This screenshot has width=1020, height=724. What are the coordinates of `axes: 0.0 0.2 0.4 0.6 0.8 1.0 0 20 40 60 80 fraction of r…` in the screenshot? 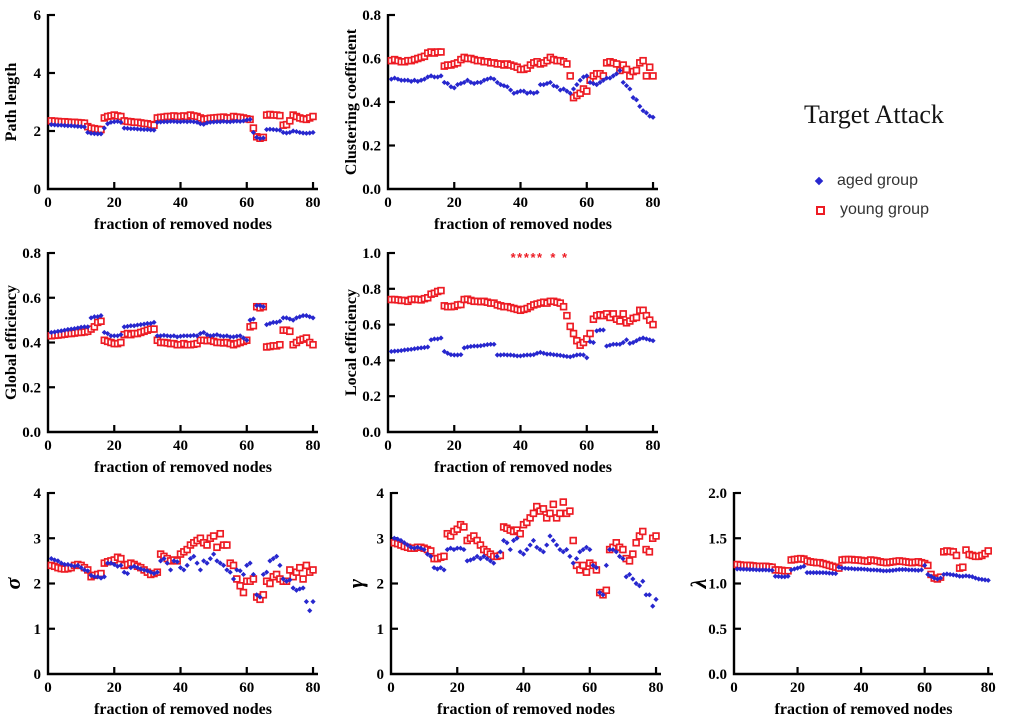 It's located at (502, 361).